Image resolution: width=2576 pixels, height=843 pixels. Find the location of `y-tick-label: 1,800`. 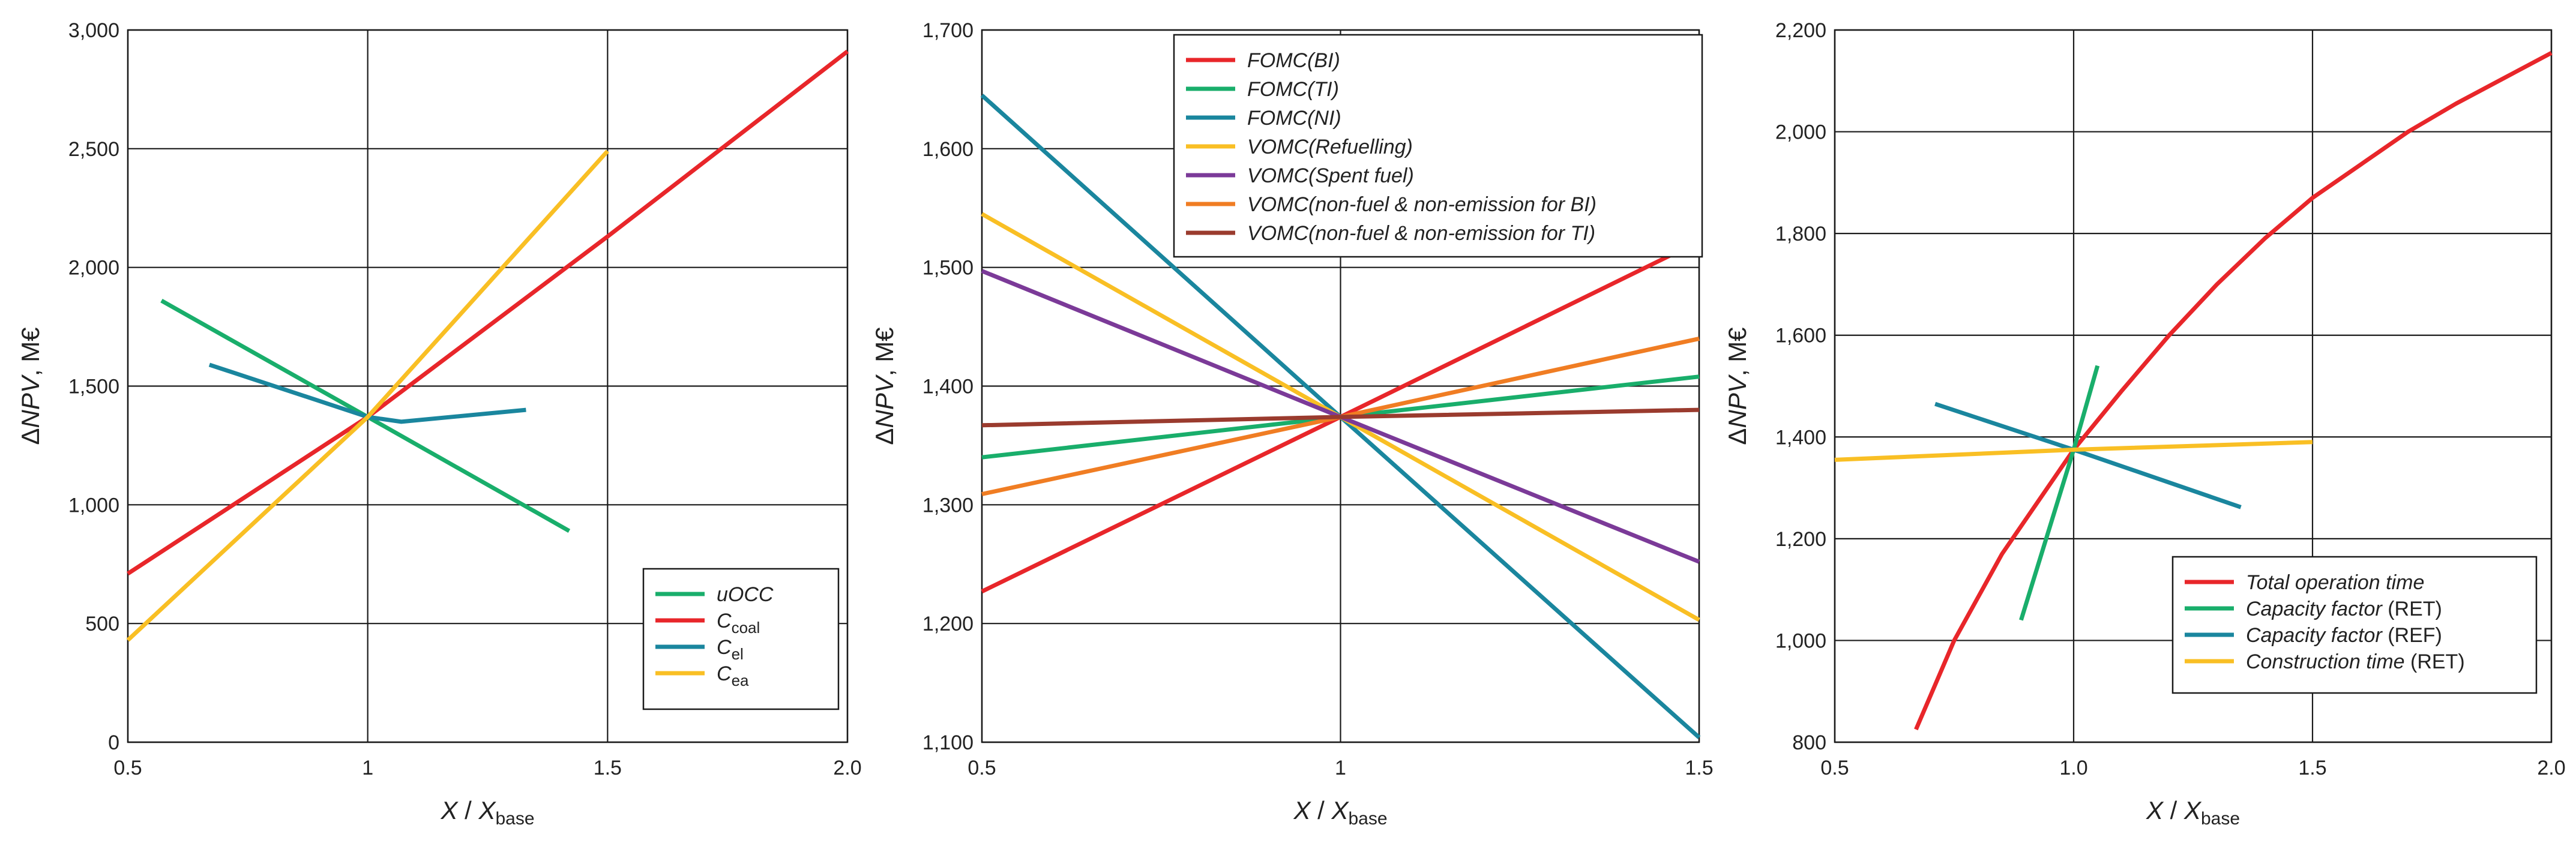

y-tick-label: 1,800 is located at coordinates (1800, 234).